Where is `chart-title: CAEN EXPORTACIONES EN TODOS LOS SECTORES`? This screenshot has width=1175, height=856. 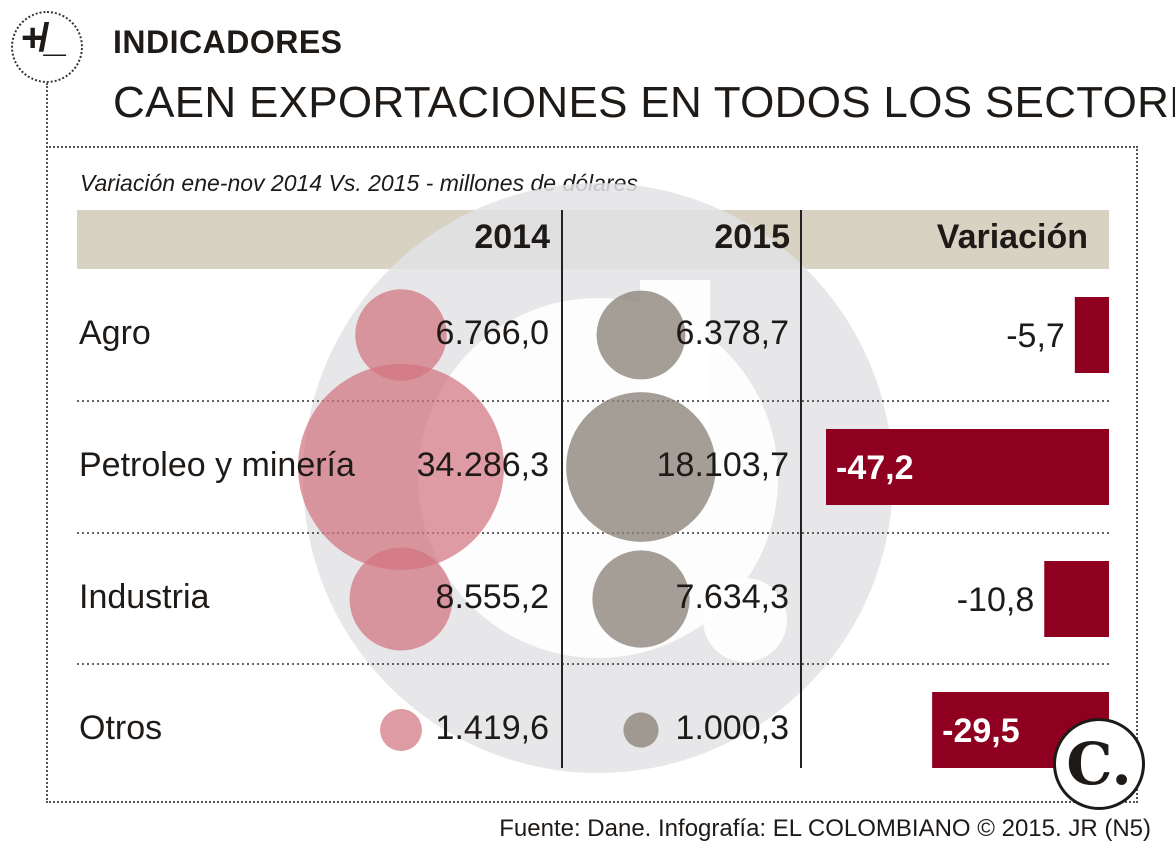 chart-title: CAEN EXPORTACIONES EN TODOS LOS SECTORES is located at coordinates (644, 102).